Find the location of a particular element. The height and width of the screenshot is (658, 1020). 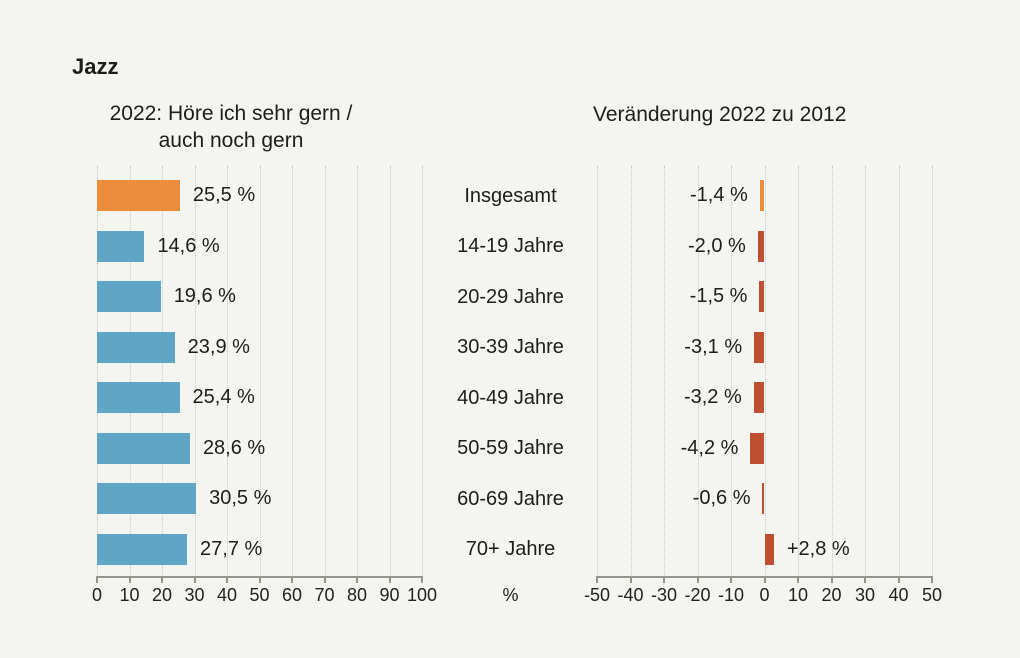

value-label: +2,8 % is located at coordinates (818, 548).